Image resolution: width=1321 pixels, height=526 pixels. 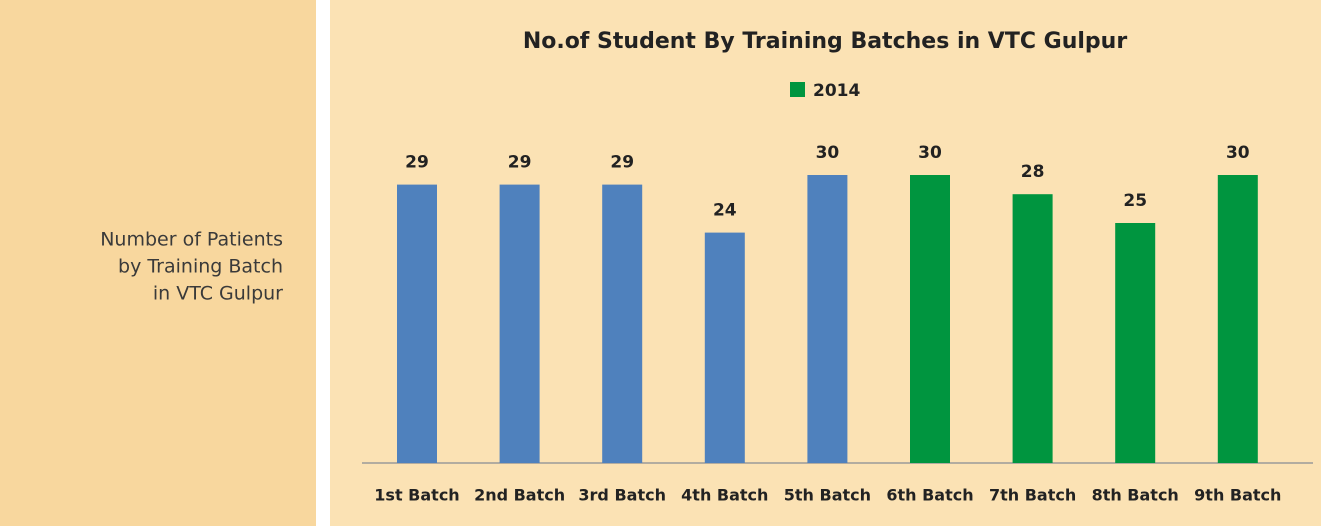 I want to click on x-tick-label: 7th Batch, so click(x=1032, y=495).